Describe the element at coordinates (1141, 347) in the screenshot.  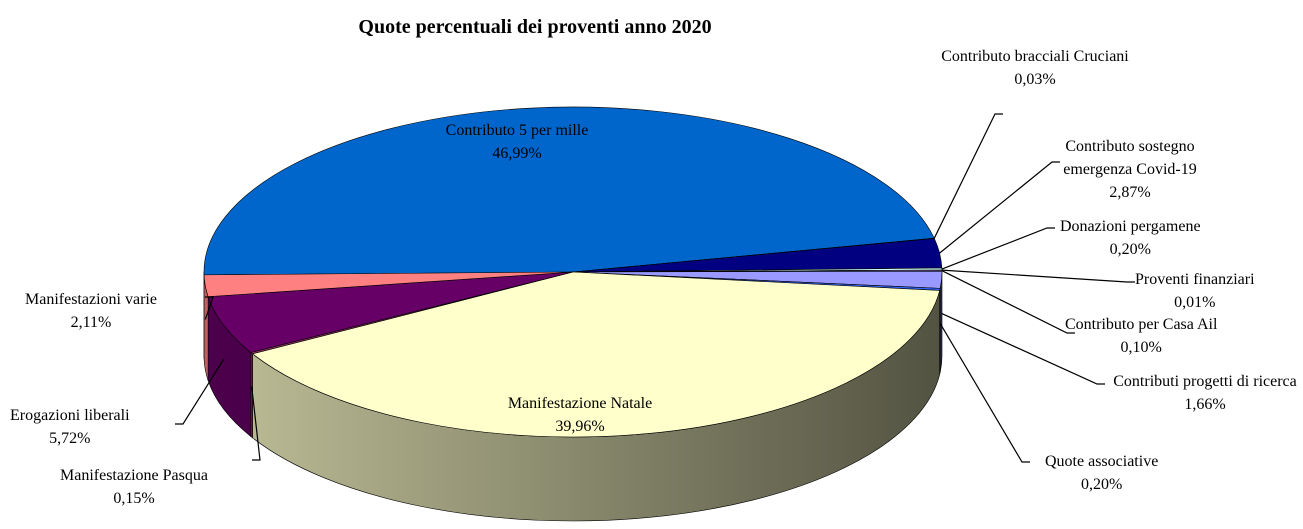
I see `label-value: 0,10%` at that location.